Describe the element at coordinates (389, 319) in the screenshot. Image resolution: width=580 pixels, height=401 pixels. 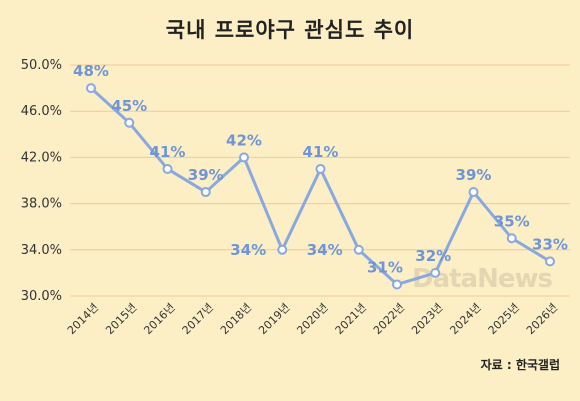
I see `x-tick-label: 2022년` at that location.